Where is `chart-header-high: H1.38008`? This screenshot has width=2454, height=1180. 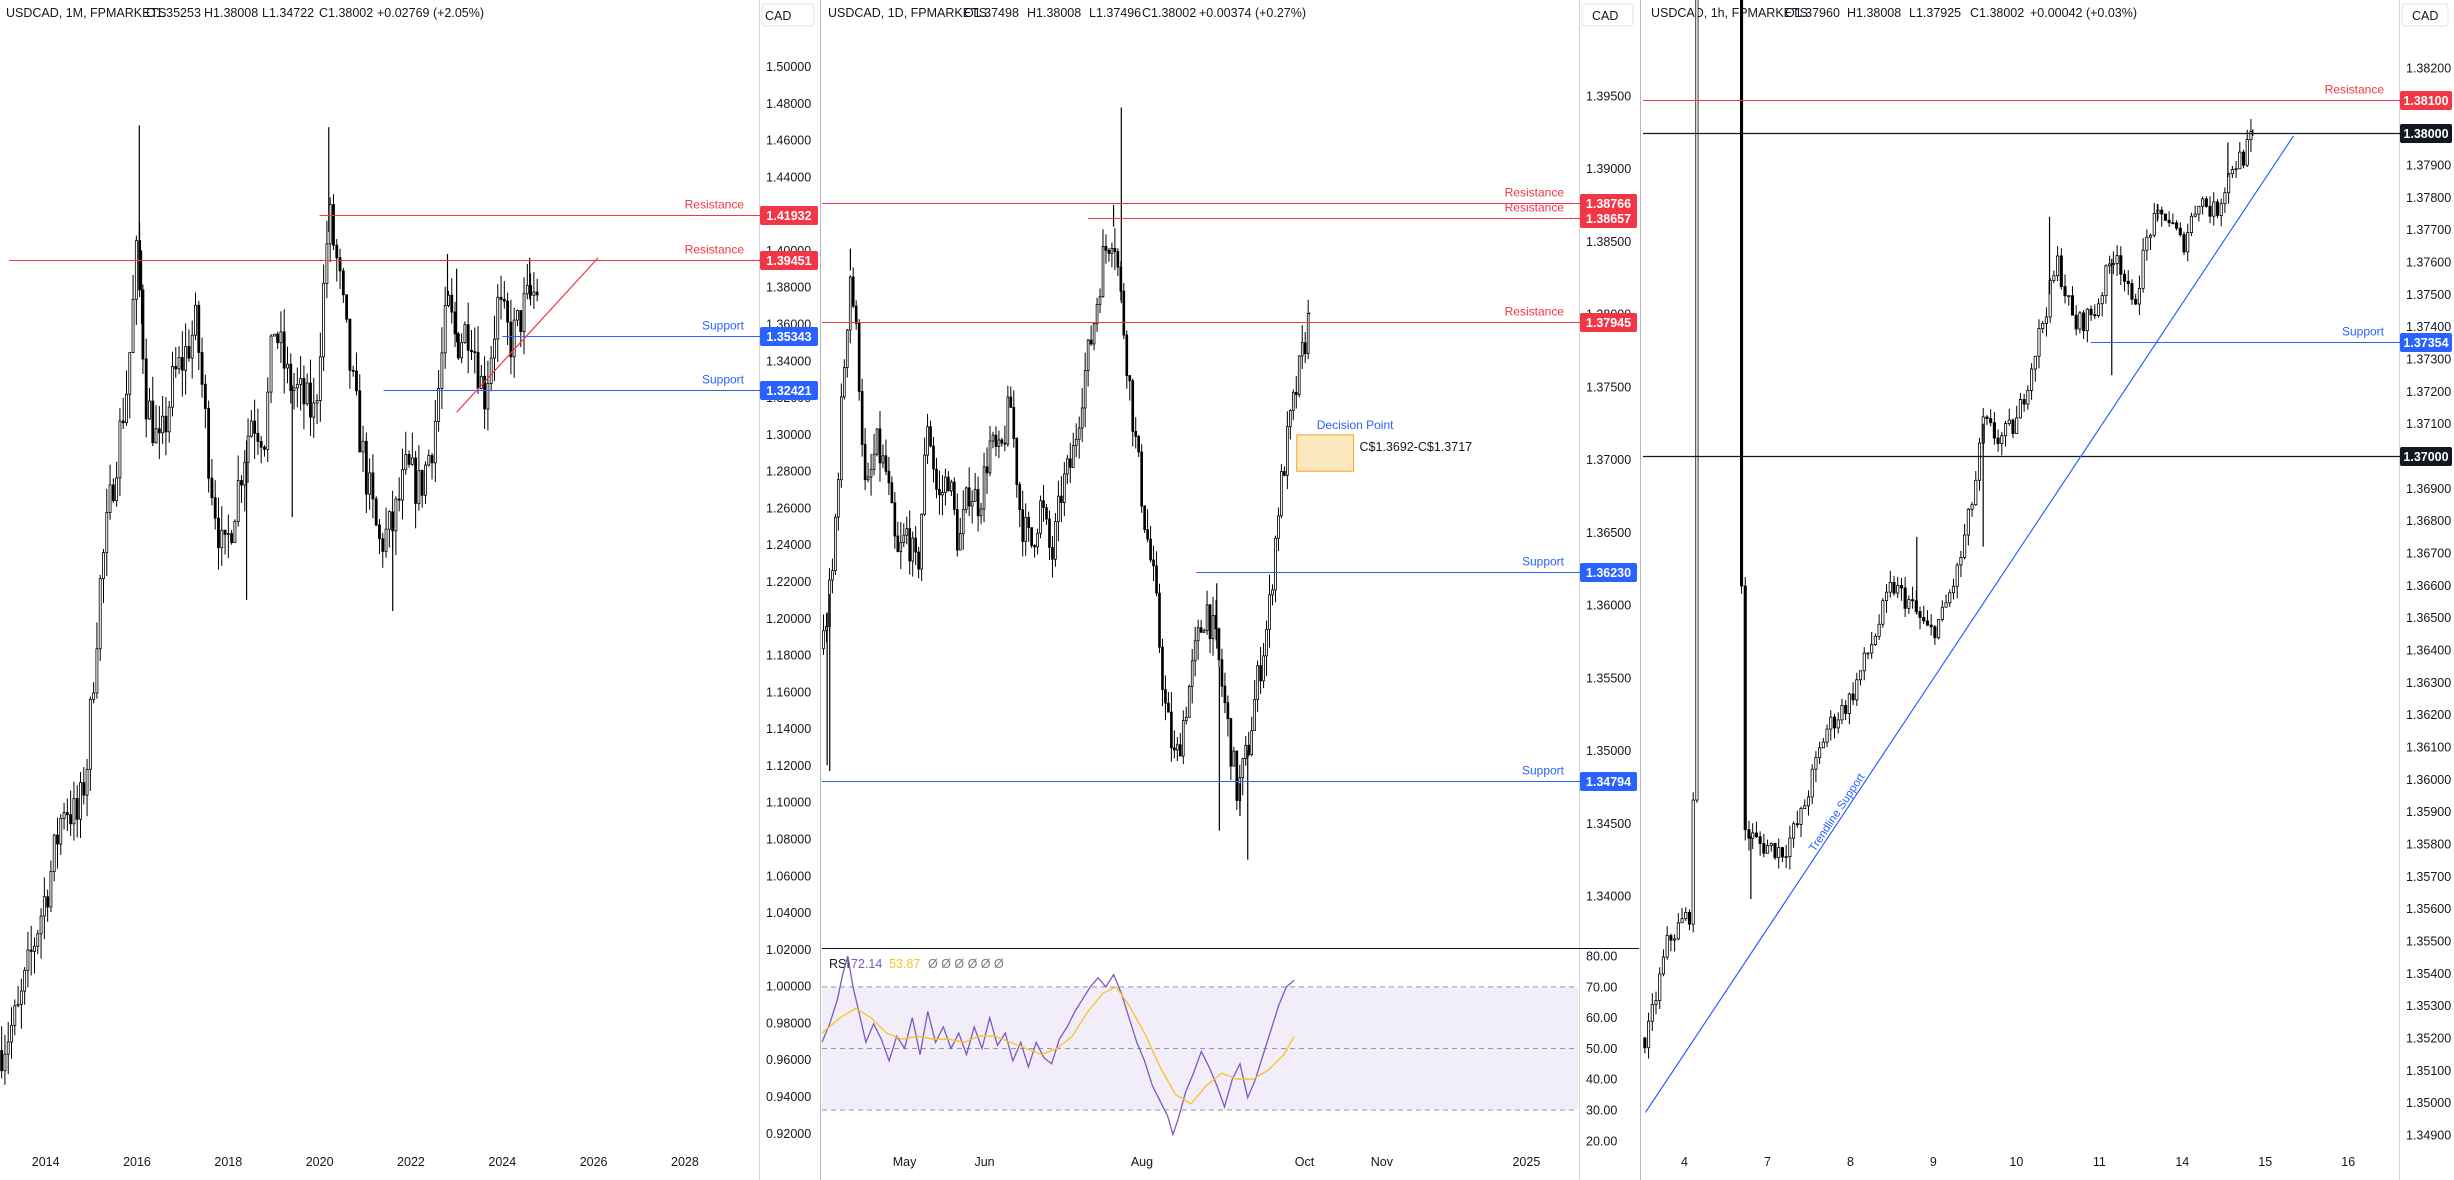
chart-header-high: H1.38008 is located at coordinates (231, 13).